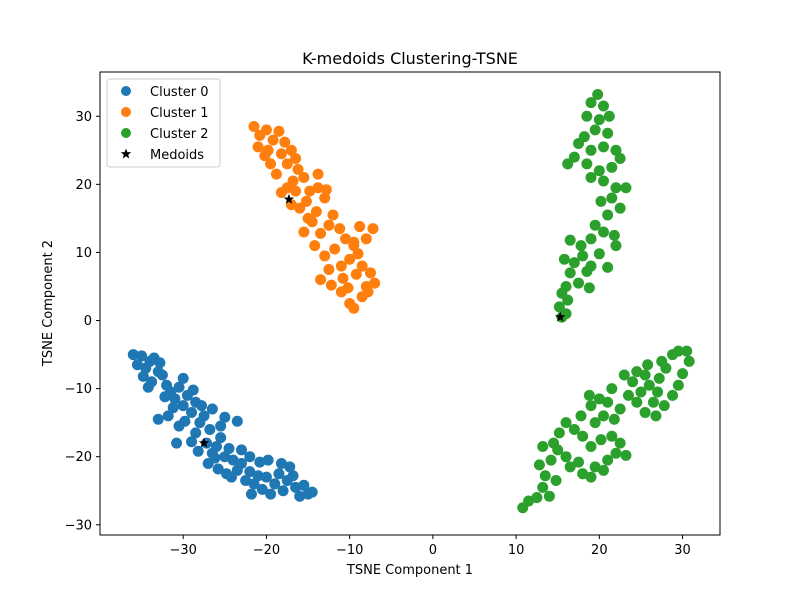  I want to click on legend: Cluster 0 Cluster 1 Cluster 2 Medoids, so click(163, 123).